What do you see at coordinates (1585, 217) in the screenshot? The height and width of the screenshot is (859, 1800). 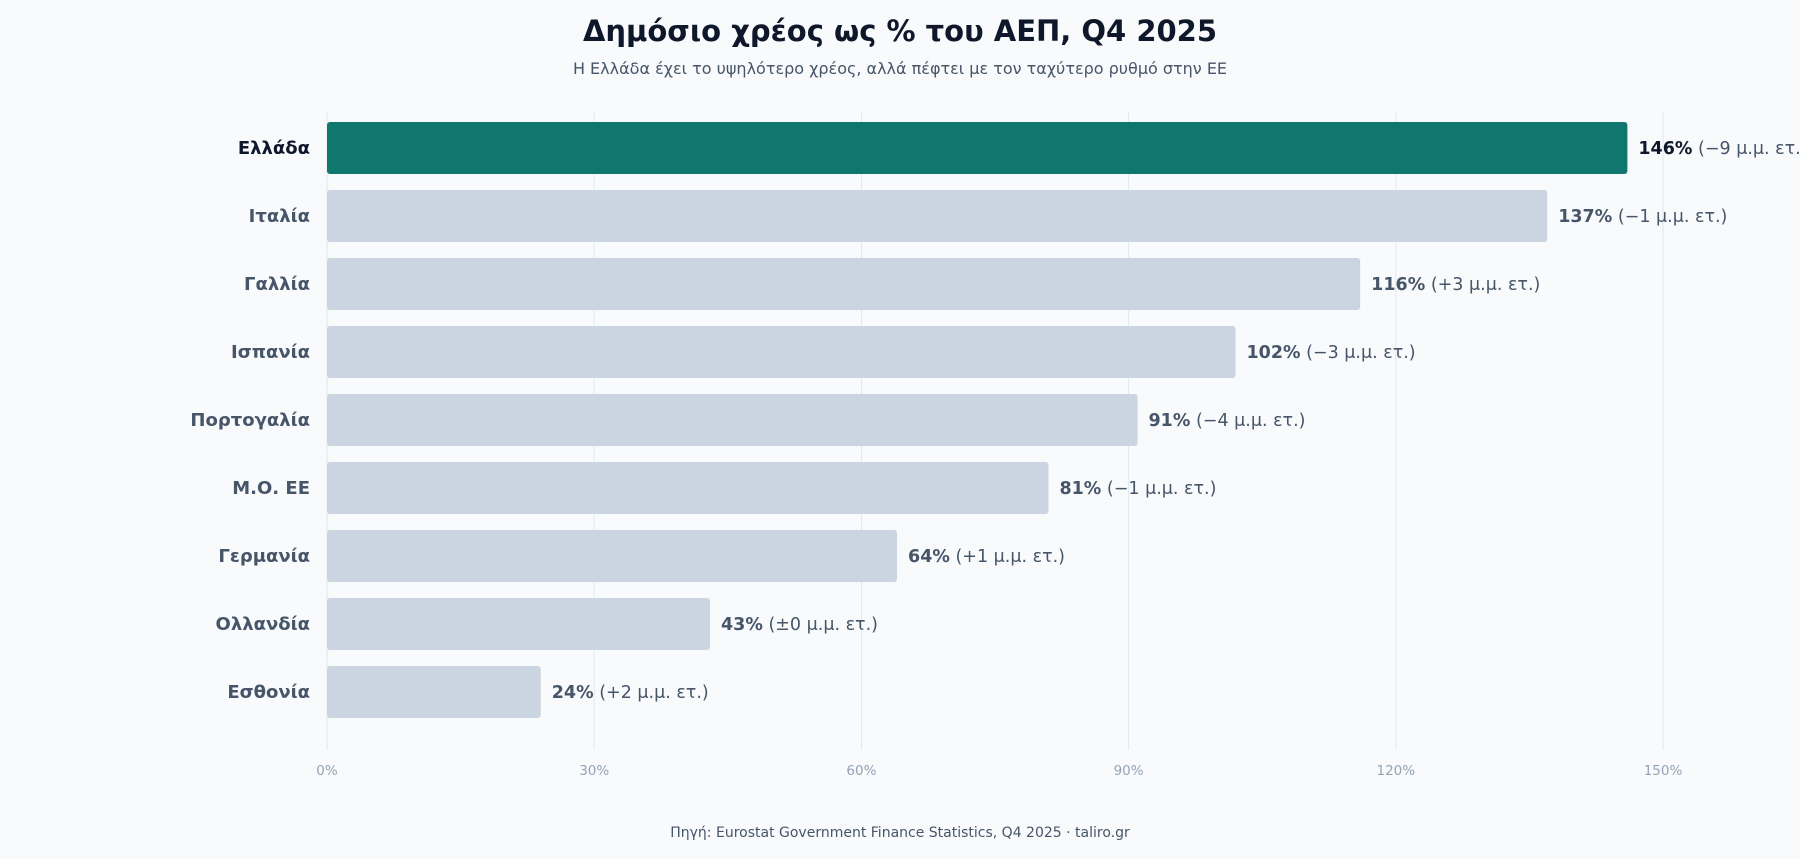 I see `data-label-value: 137%` at bounding box center [1585, 217].